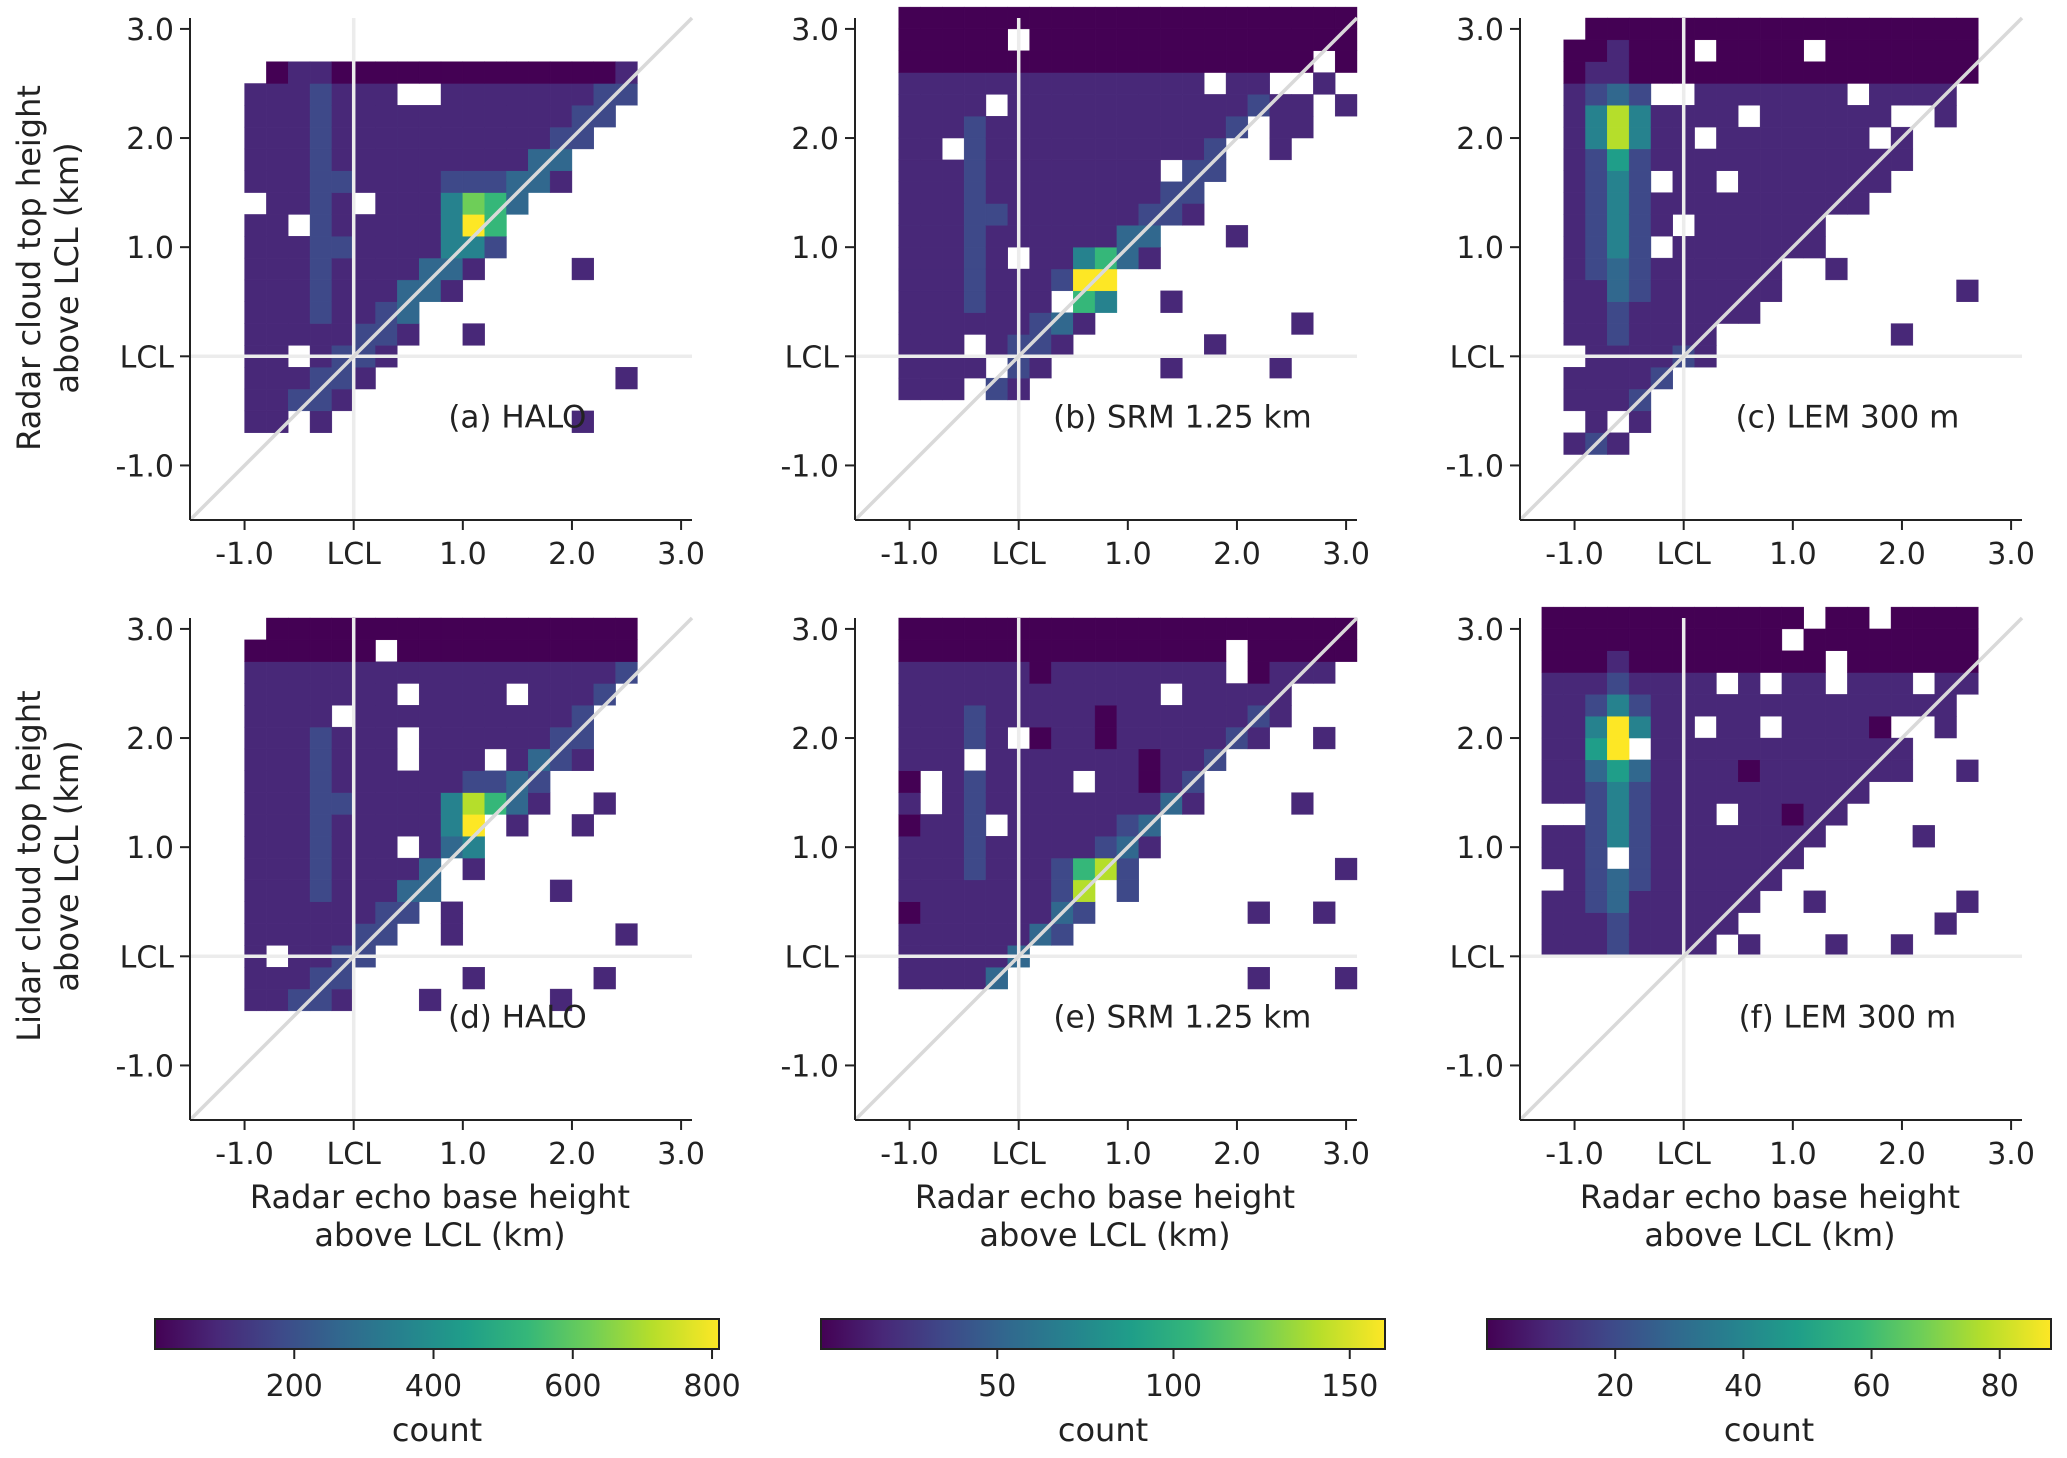  Describe the element at coordinates (67, 865) in the screenshot. I see `row2-ylabel-line2: above LCL (km)` at that location.